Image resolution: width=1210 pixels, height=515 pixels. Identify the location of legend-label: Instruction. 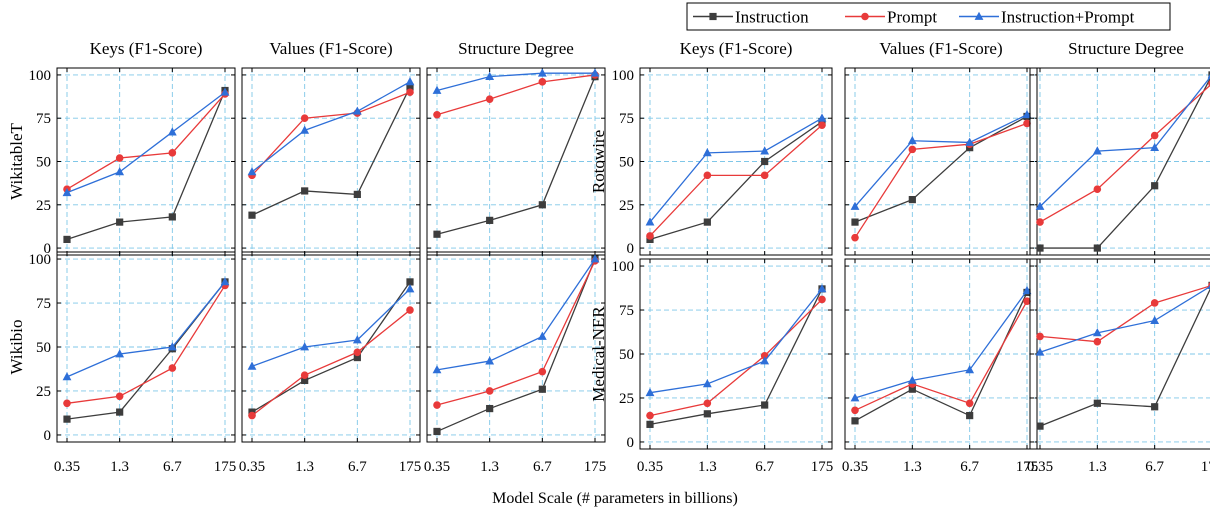
(772, 17).